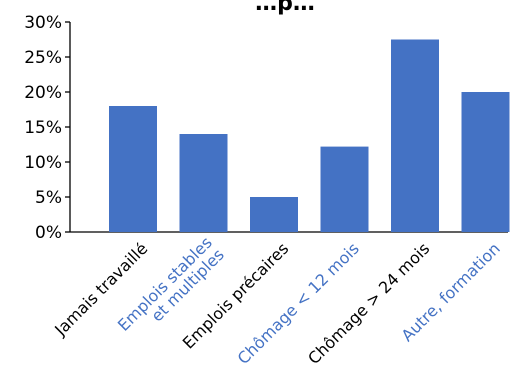 The height and width of the screenshot is (381, 519). I want to click on x-tick-label: Chômage < 12 mois, so click(298, 303).